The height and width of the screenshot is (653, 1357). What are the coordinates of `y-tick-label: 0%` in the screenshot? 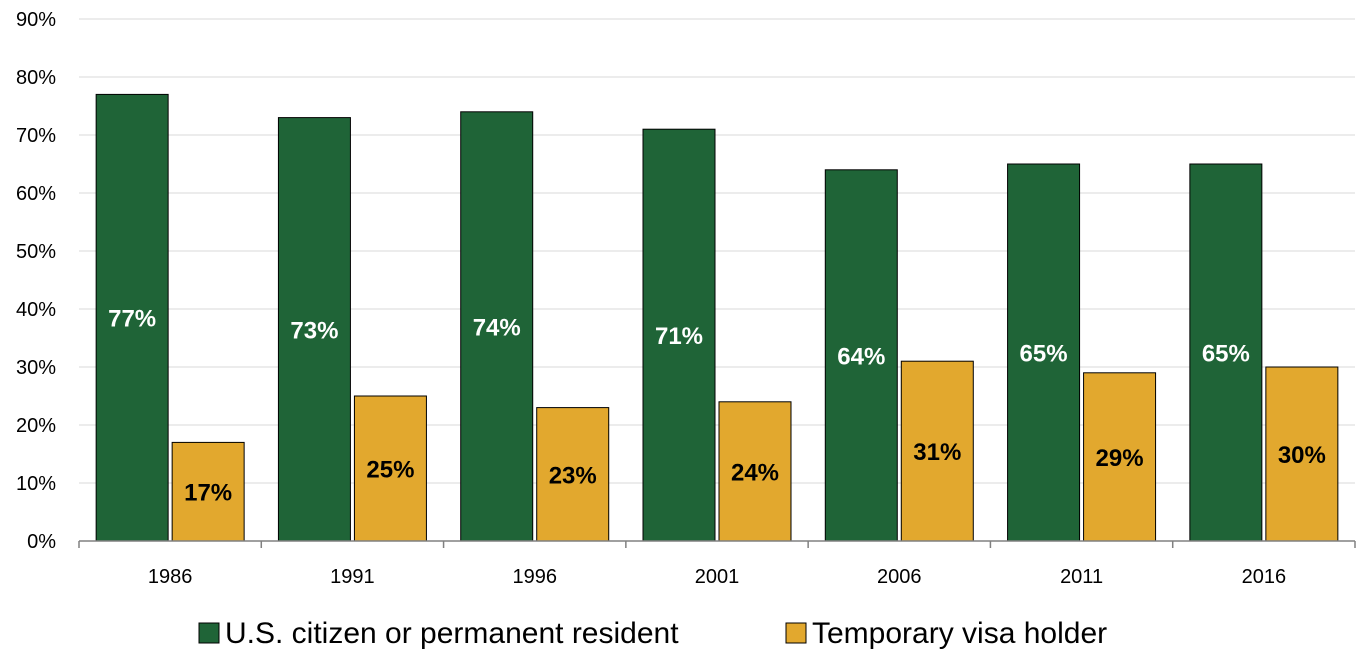 It's located at (41, 542).